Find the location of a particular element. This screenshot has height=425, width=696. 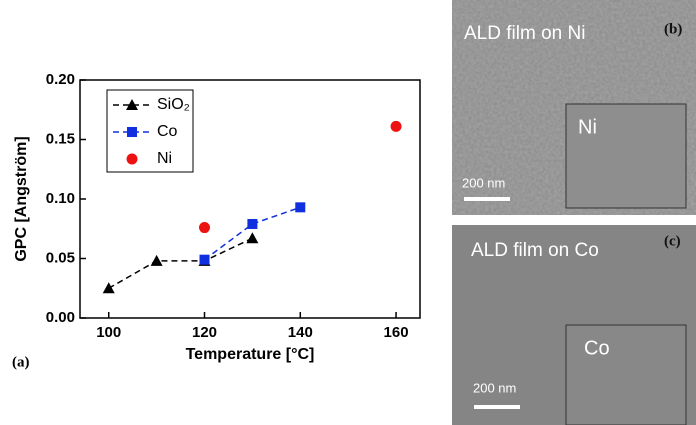

inset-label: Co is located at coordinates (597, 348).